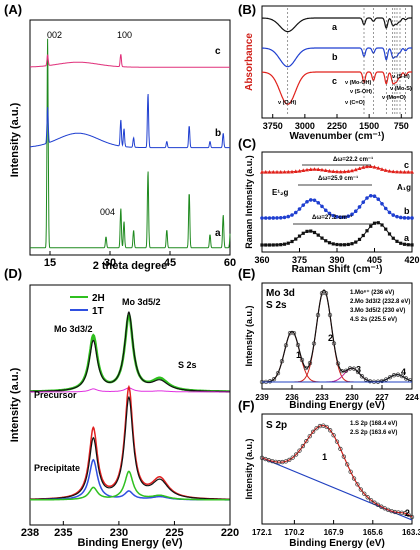 Image resolution: width=420 pixels, height=550 pixels. I want to click on peak-label-100: 100, so click(124, 35).